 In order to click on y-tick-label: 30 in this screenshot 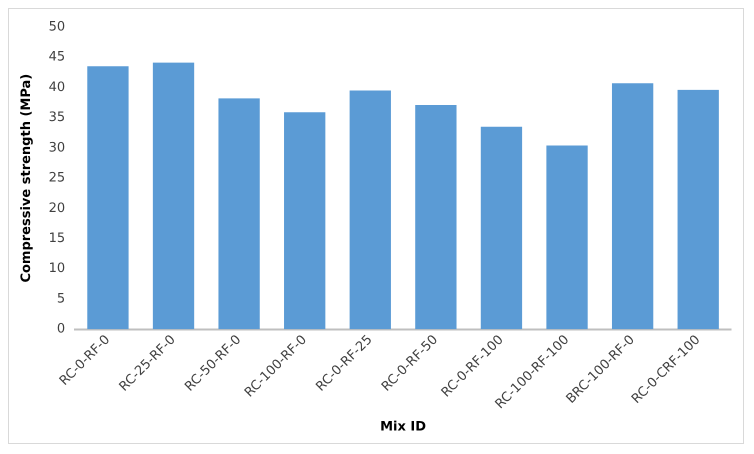, I will do `click(57, 148)`.